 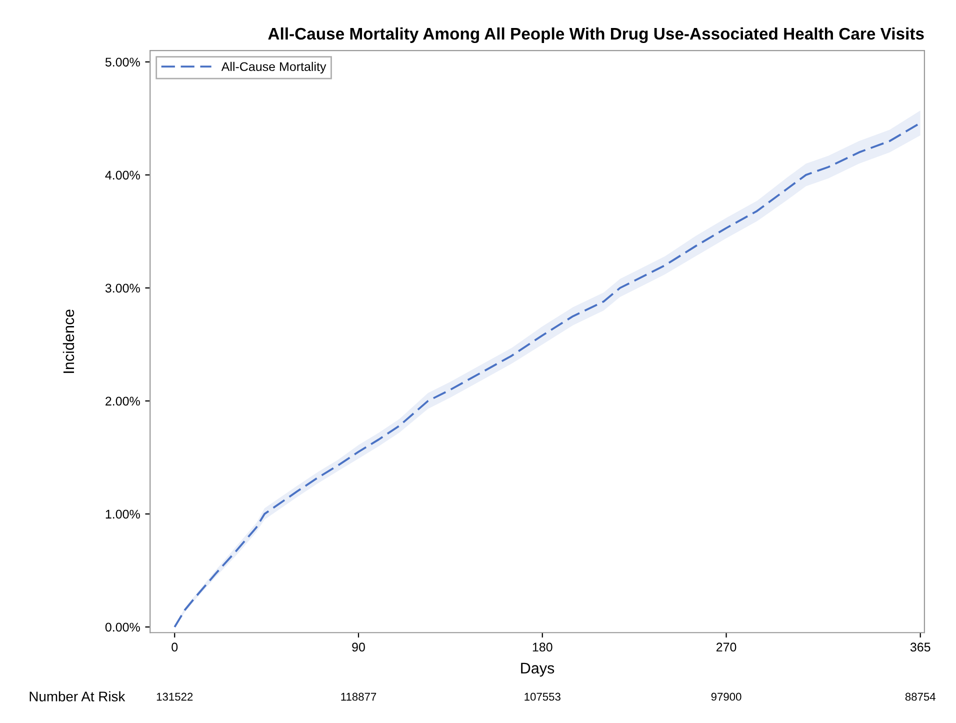 I want to click on x-tick-label: 270, so click(x=726, y=647).